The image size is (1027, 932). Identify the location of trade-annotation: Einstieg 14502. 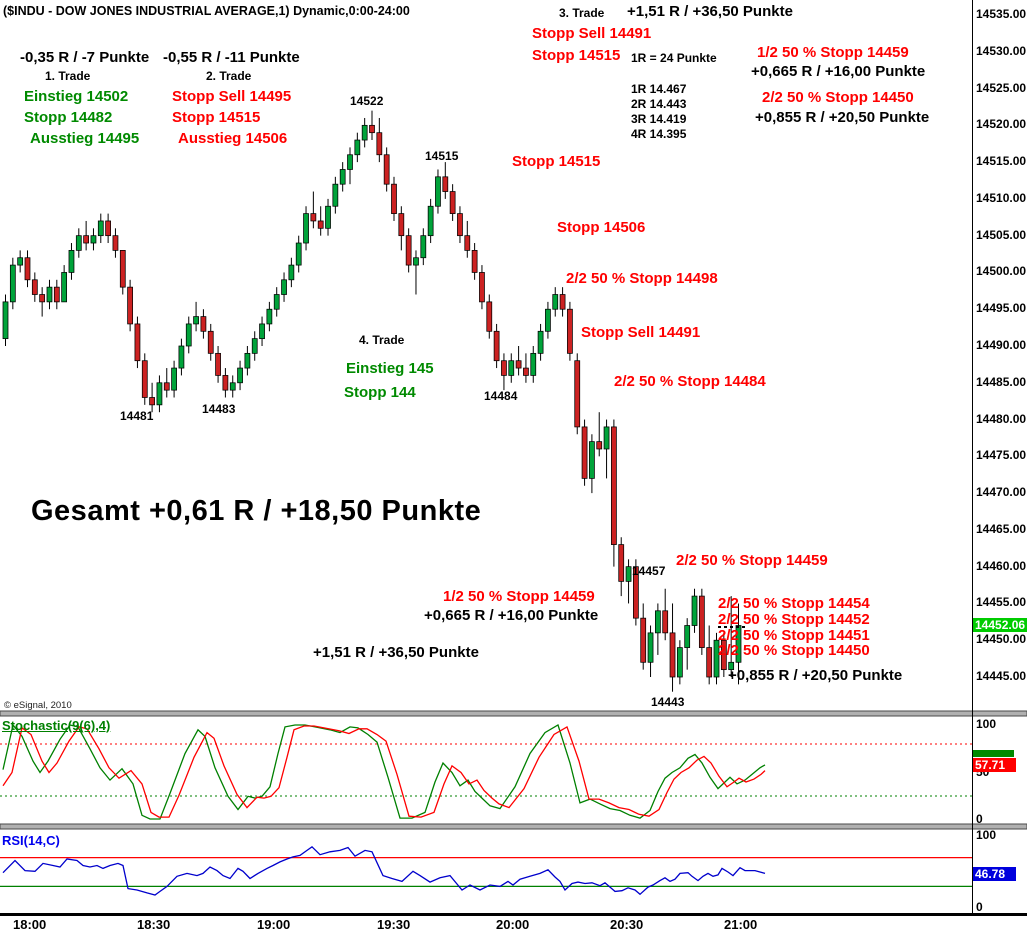
(76, 96).